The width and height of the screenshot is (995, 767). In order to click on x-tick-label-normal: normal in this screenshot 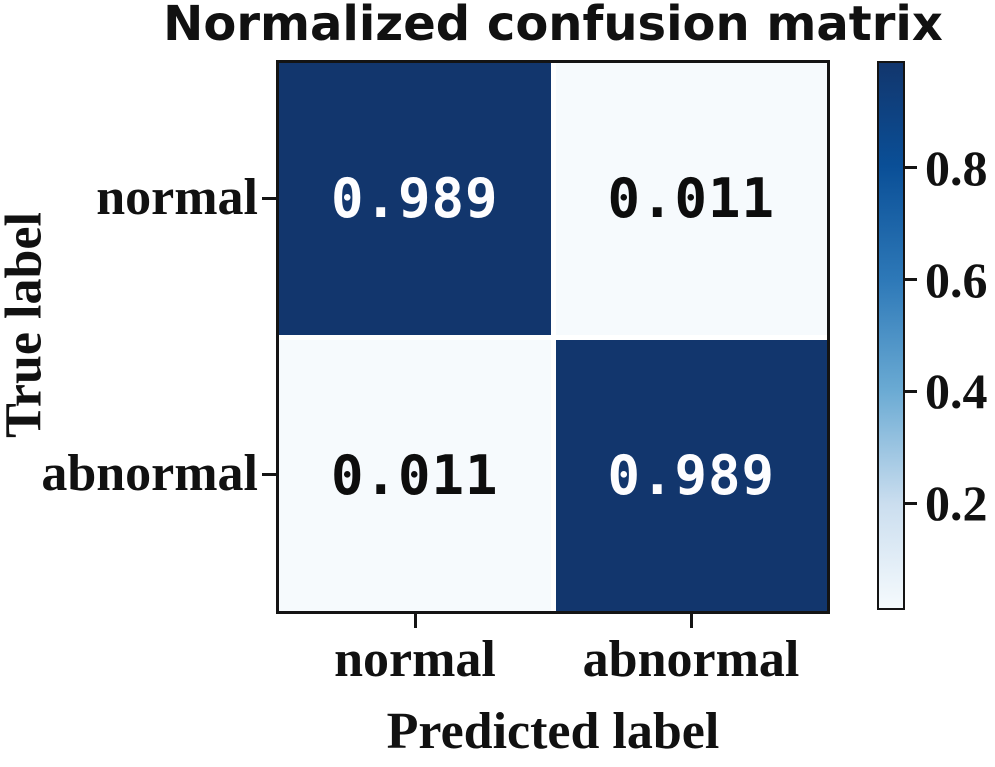, I will do `click(415, 659)`.